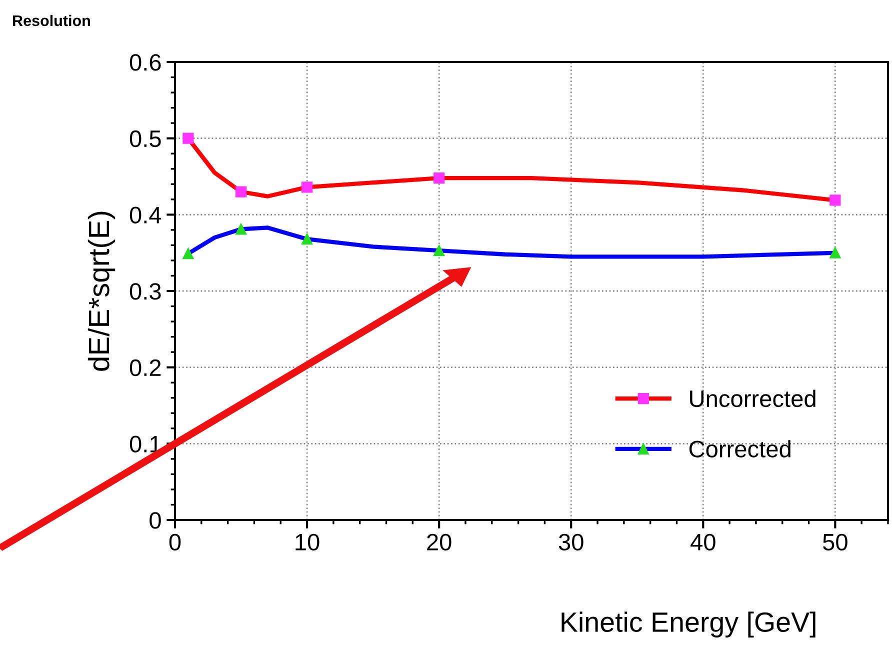  I want to click on y-axis-title: dE/E*sqrt(E), so click(102, 291).